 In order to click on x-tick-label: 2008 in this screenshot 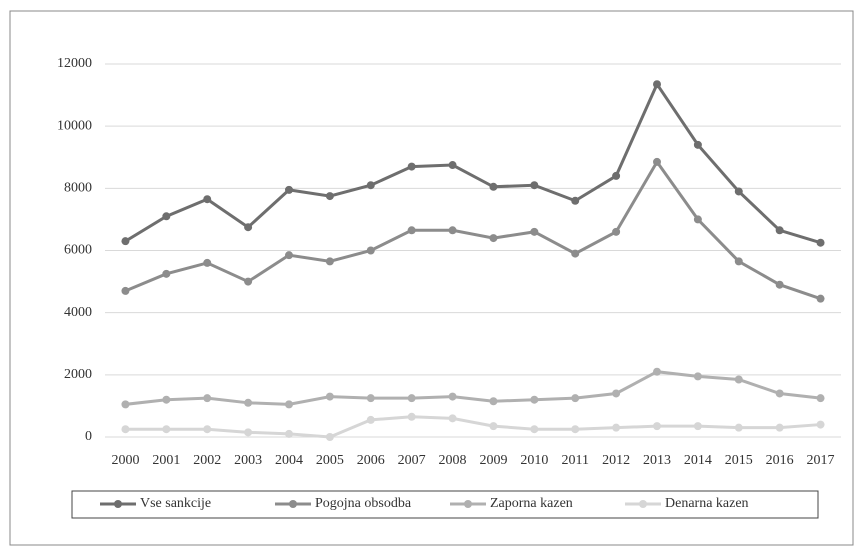, I will do `click(453, 460)`.